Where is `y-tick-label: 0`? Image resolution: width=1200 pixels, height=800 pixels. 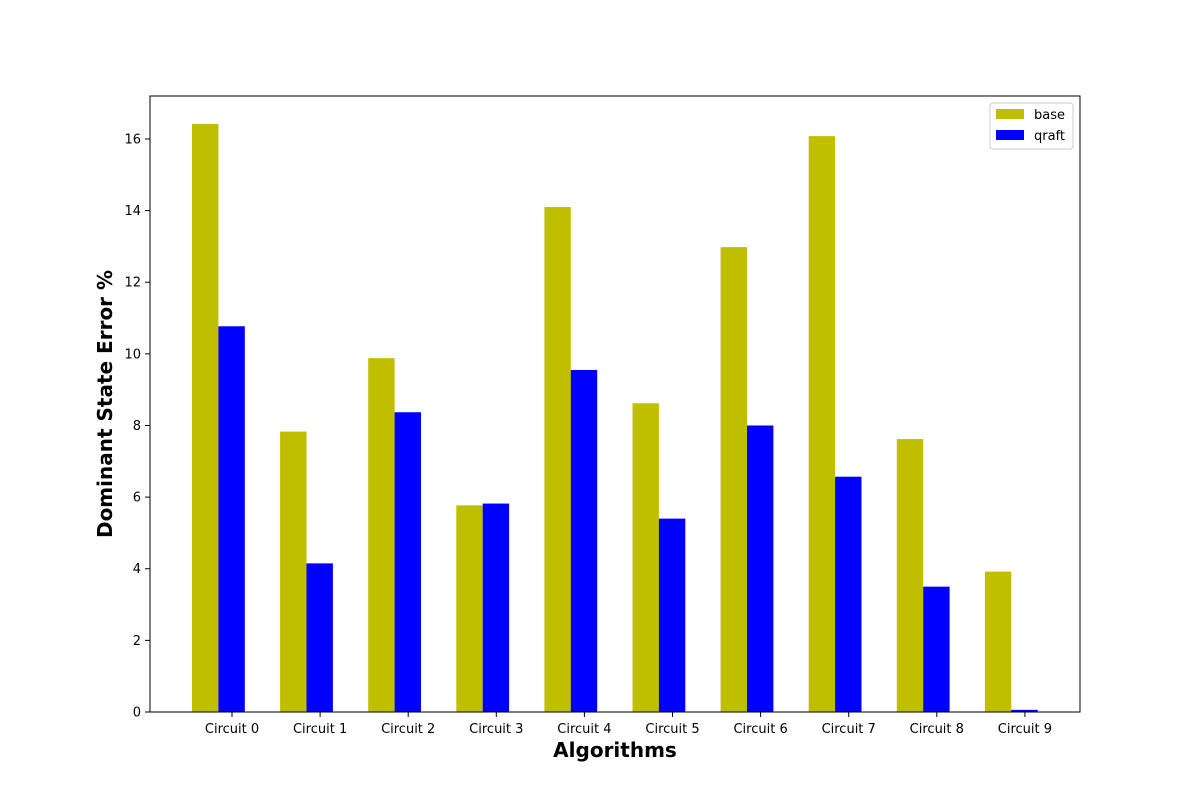
y-tick-label: 0 is located at coordinates (137, 713).